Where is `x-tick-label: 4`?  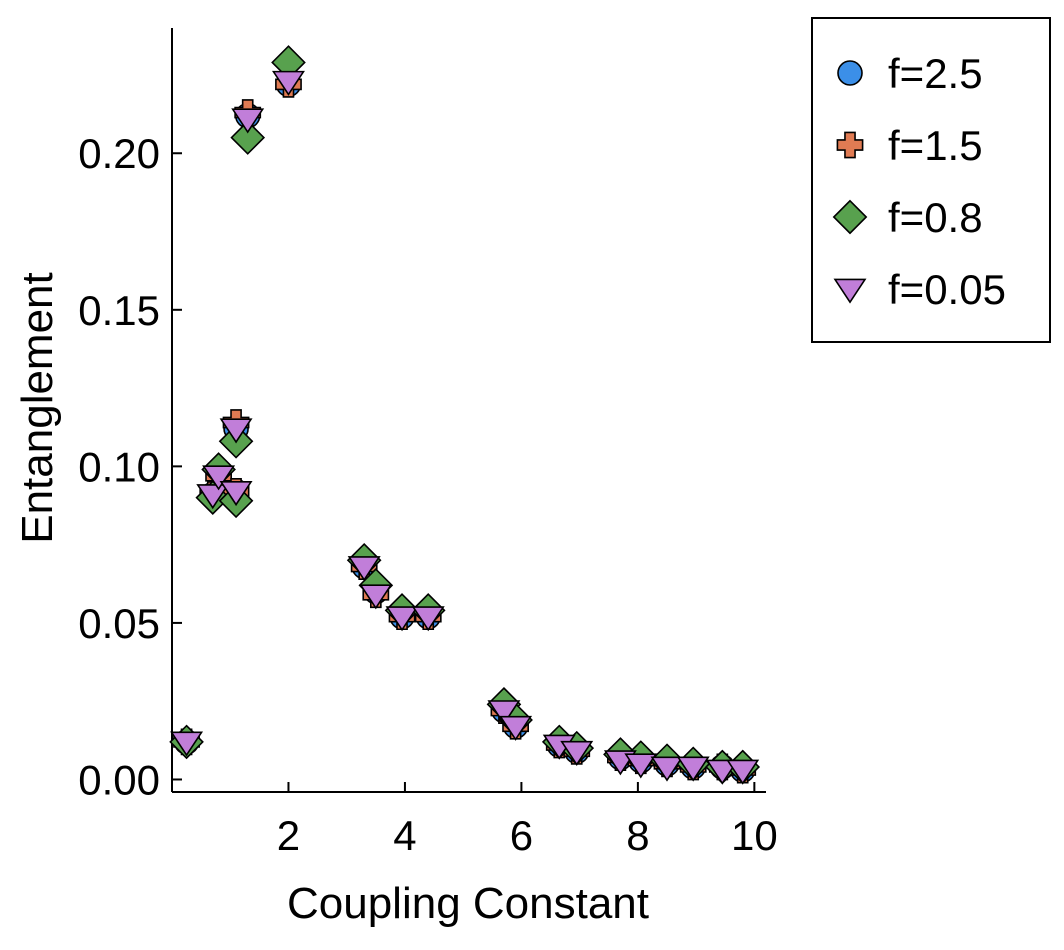
x-tick-label: 4 is located at coordinates (404, 835).